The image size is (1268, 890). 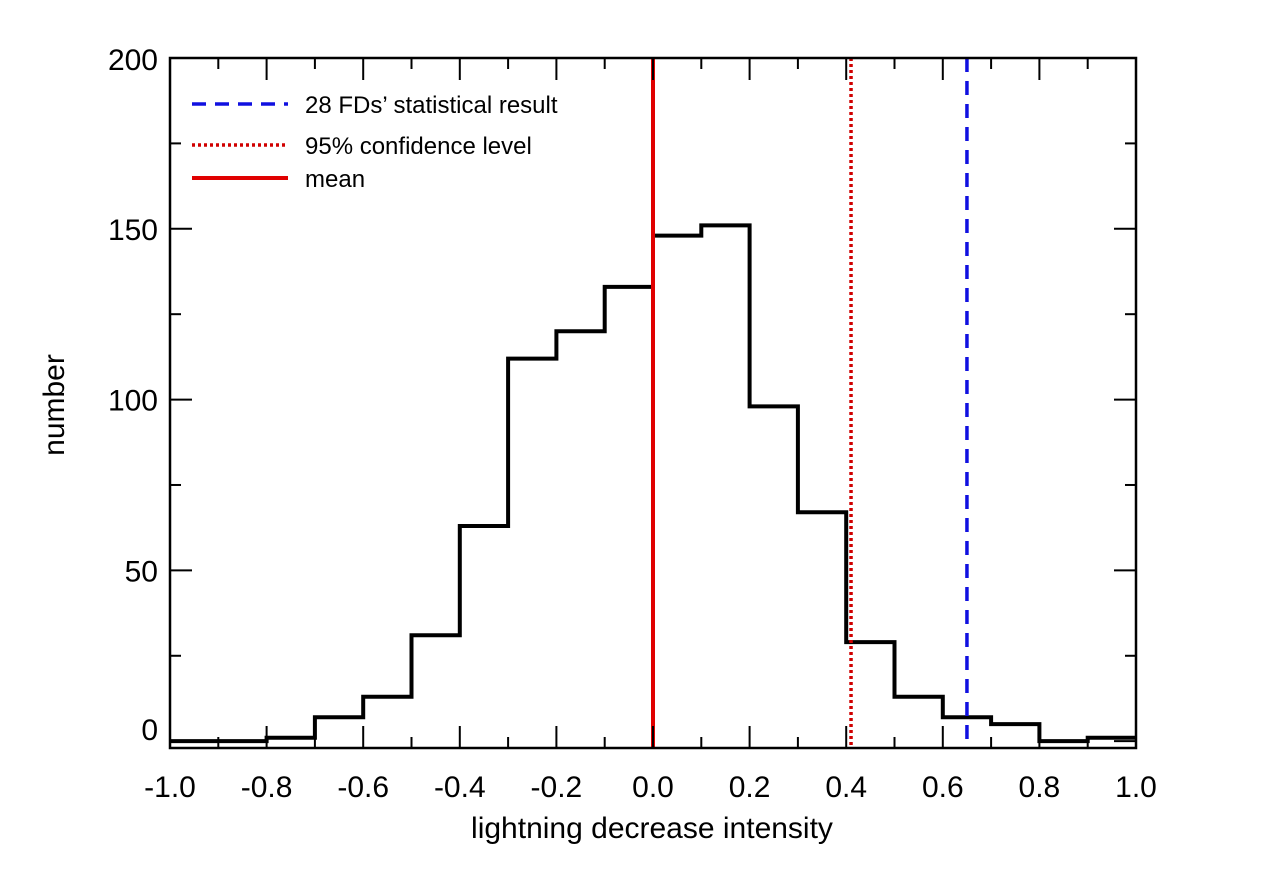 What do you see at coordinates (1040, 787) in the screenshot?
I see `x-tick-label: 0.8` at bounding box center [1040, 787].